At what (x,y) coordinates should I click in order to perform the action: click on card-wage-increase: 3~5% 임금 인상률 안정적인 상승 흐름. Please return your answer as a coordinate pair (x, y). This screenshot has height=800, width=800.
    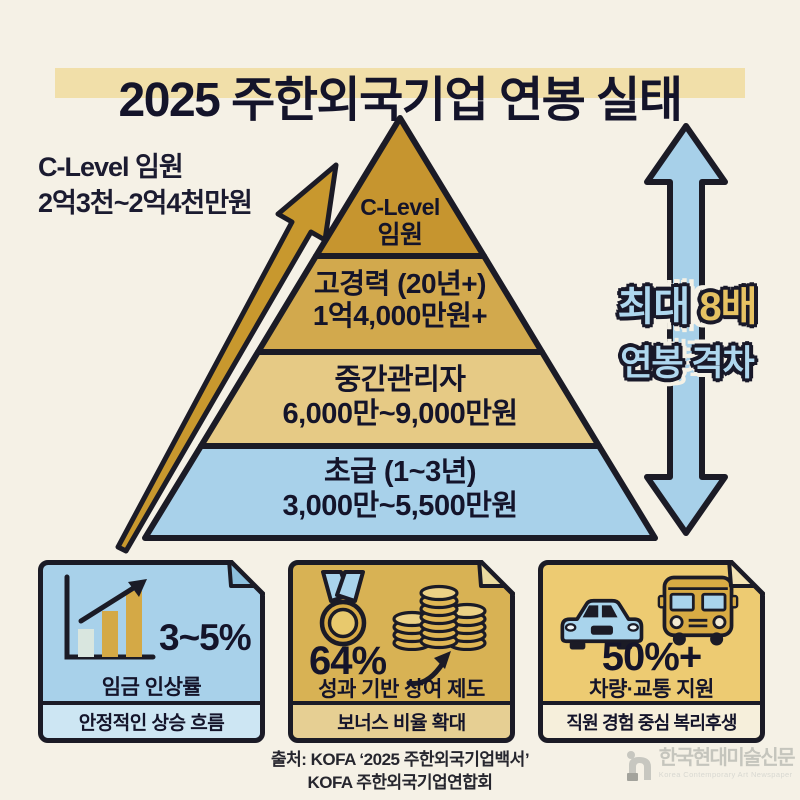
    Looking at the image, I should click on (151, 651).